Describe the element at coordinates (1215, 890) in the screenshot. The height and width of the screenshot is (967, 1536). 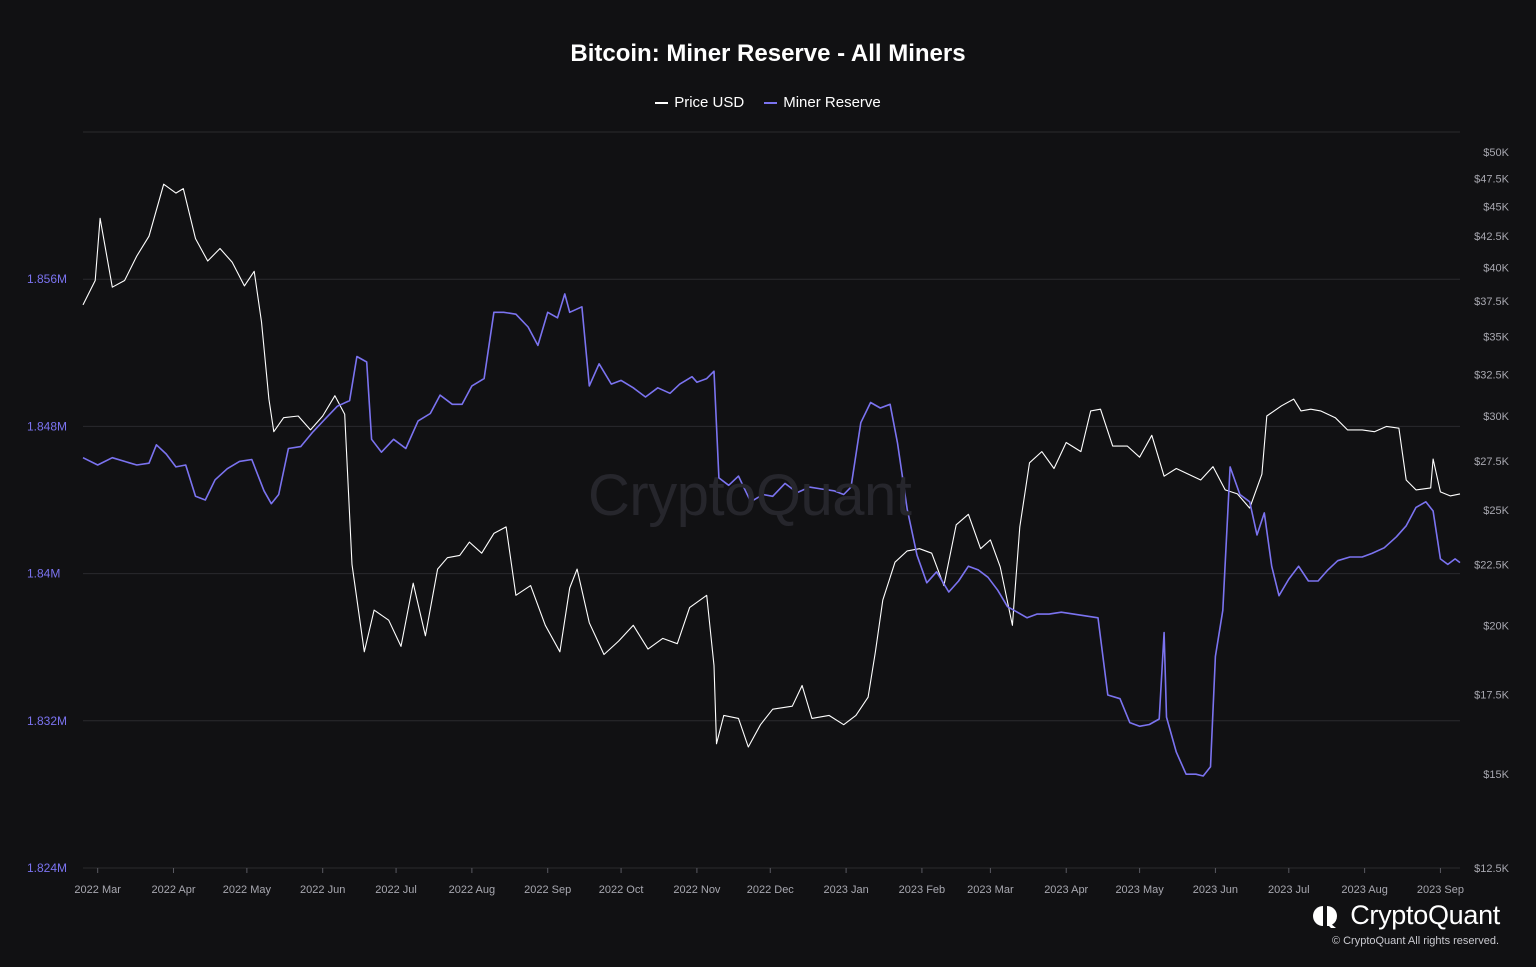
I see `x-tick-label: 2023 Jun` at that location.